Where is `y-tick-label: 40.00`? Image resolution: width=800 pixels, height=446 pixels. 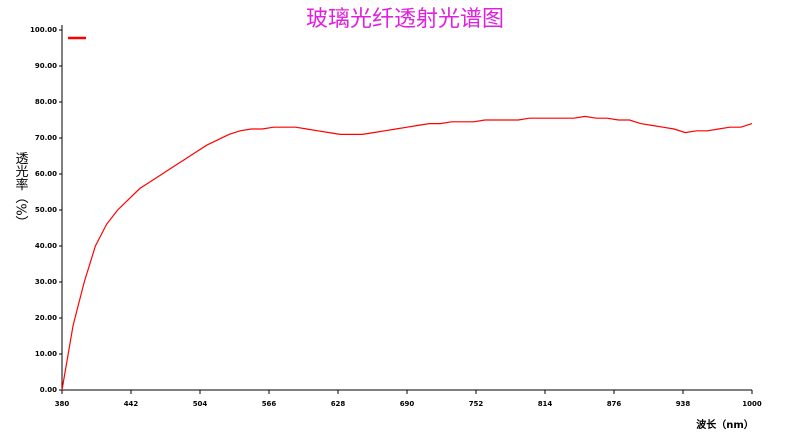
y-tick-label: 40.00 is located at coordinates (46, 246).